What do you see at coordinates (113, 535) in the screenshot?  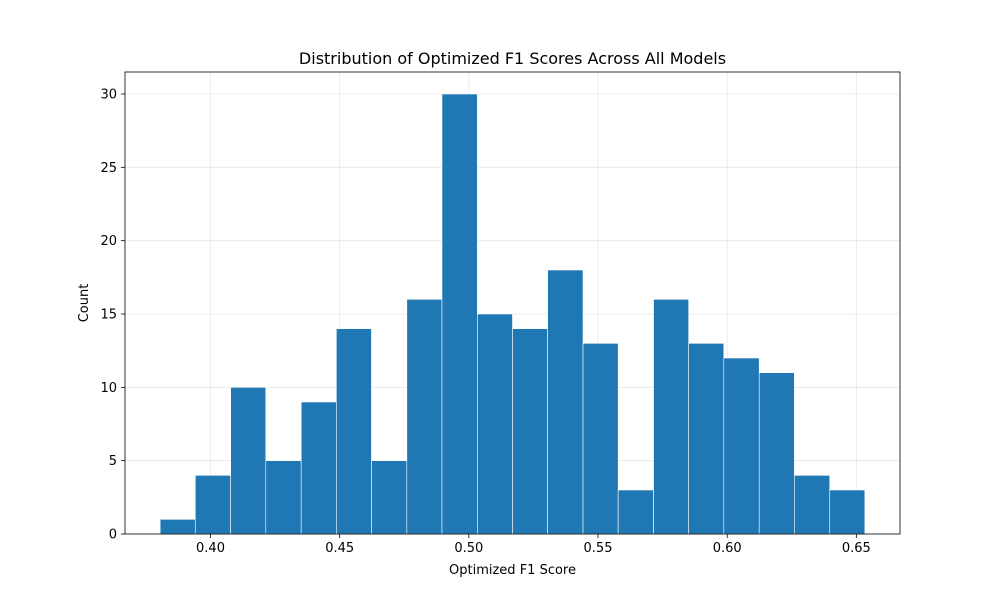 I see `y-tick-label: 0` at bounding box center [113, 535].